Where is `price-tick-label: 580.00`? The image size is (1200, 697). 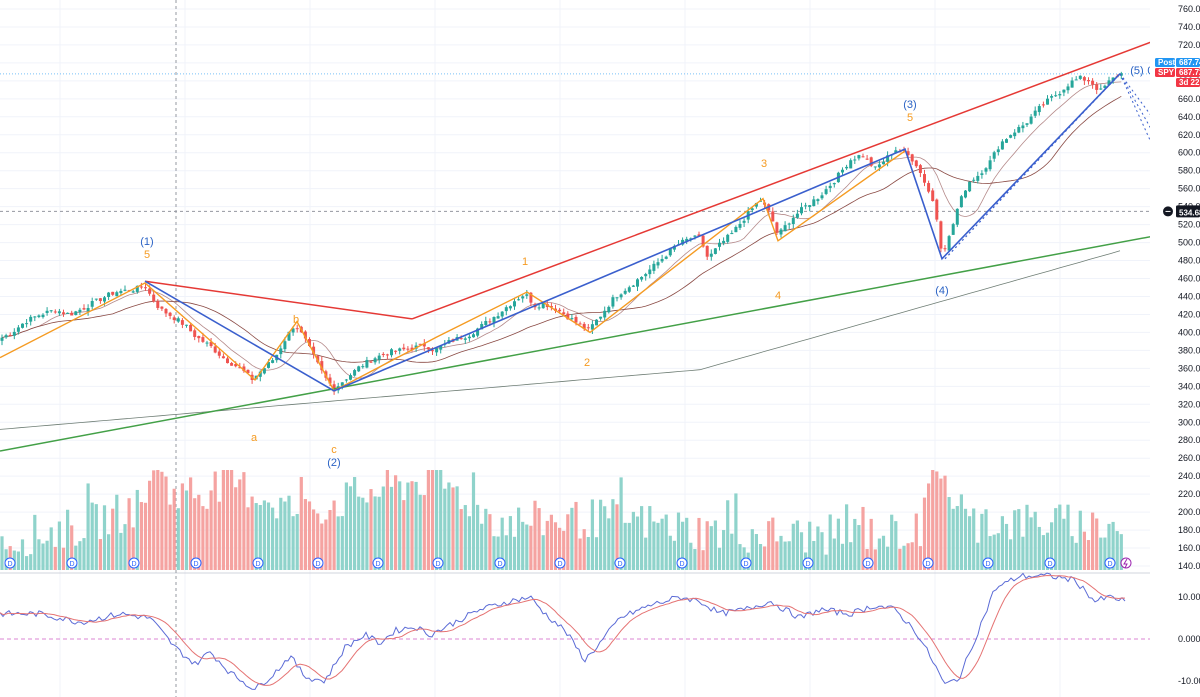
price-tick-label: 580.00 is located at coordinates (1189, 171).